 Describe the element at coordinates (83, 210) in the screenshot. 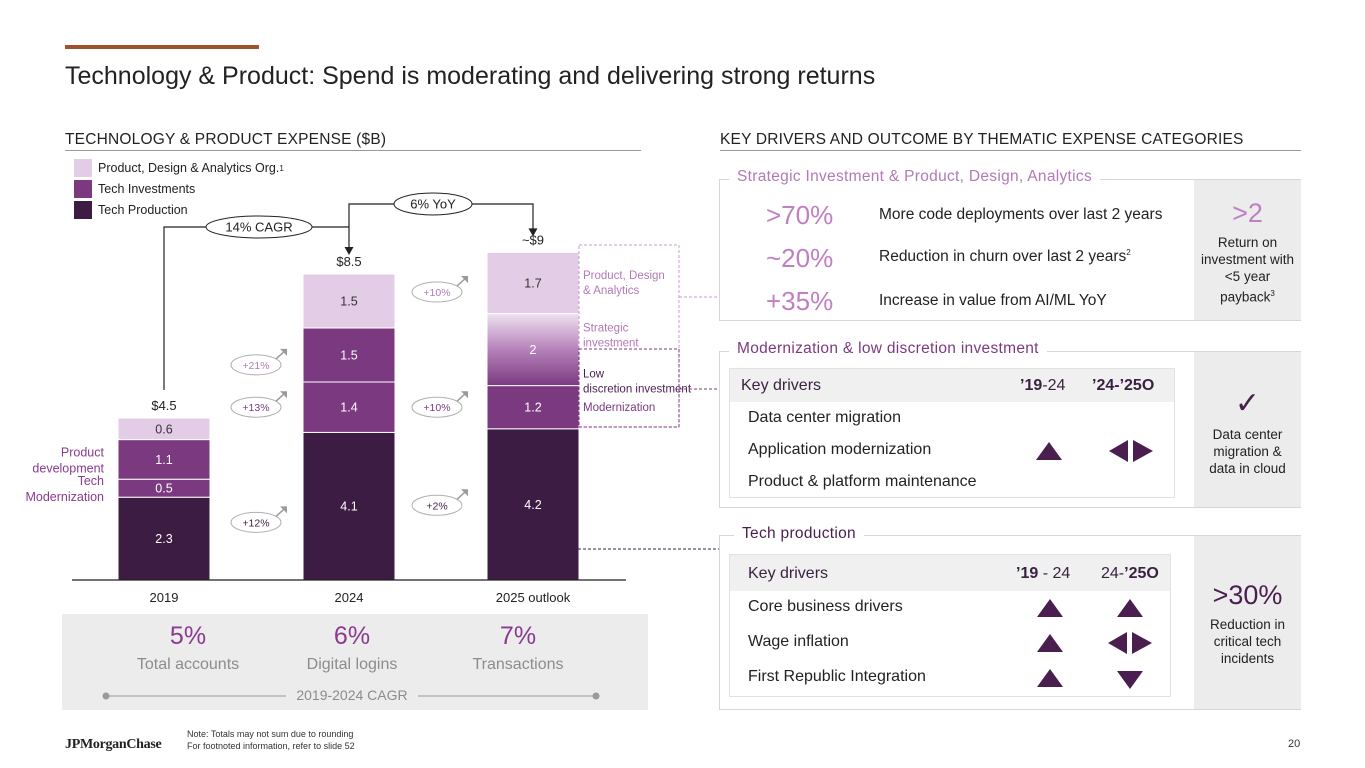

I see `legend-swatch-tech-production` at that location.